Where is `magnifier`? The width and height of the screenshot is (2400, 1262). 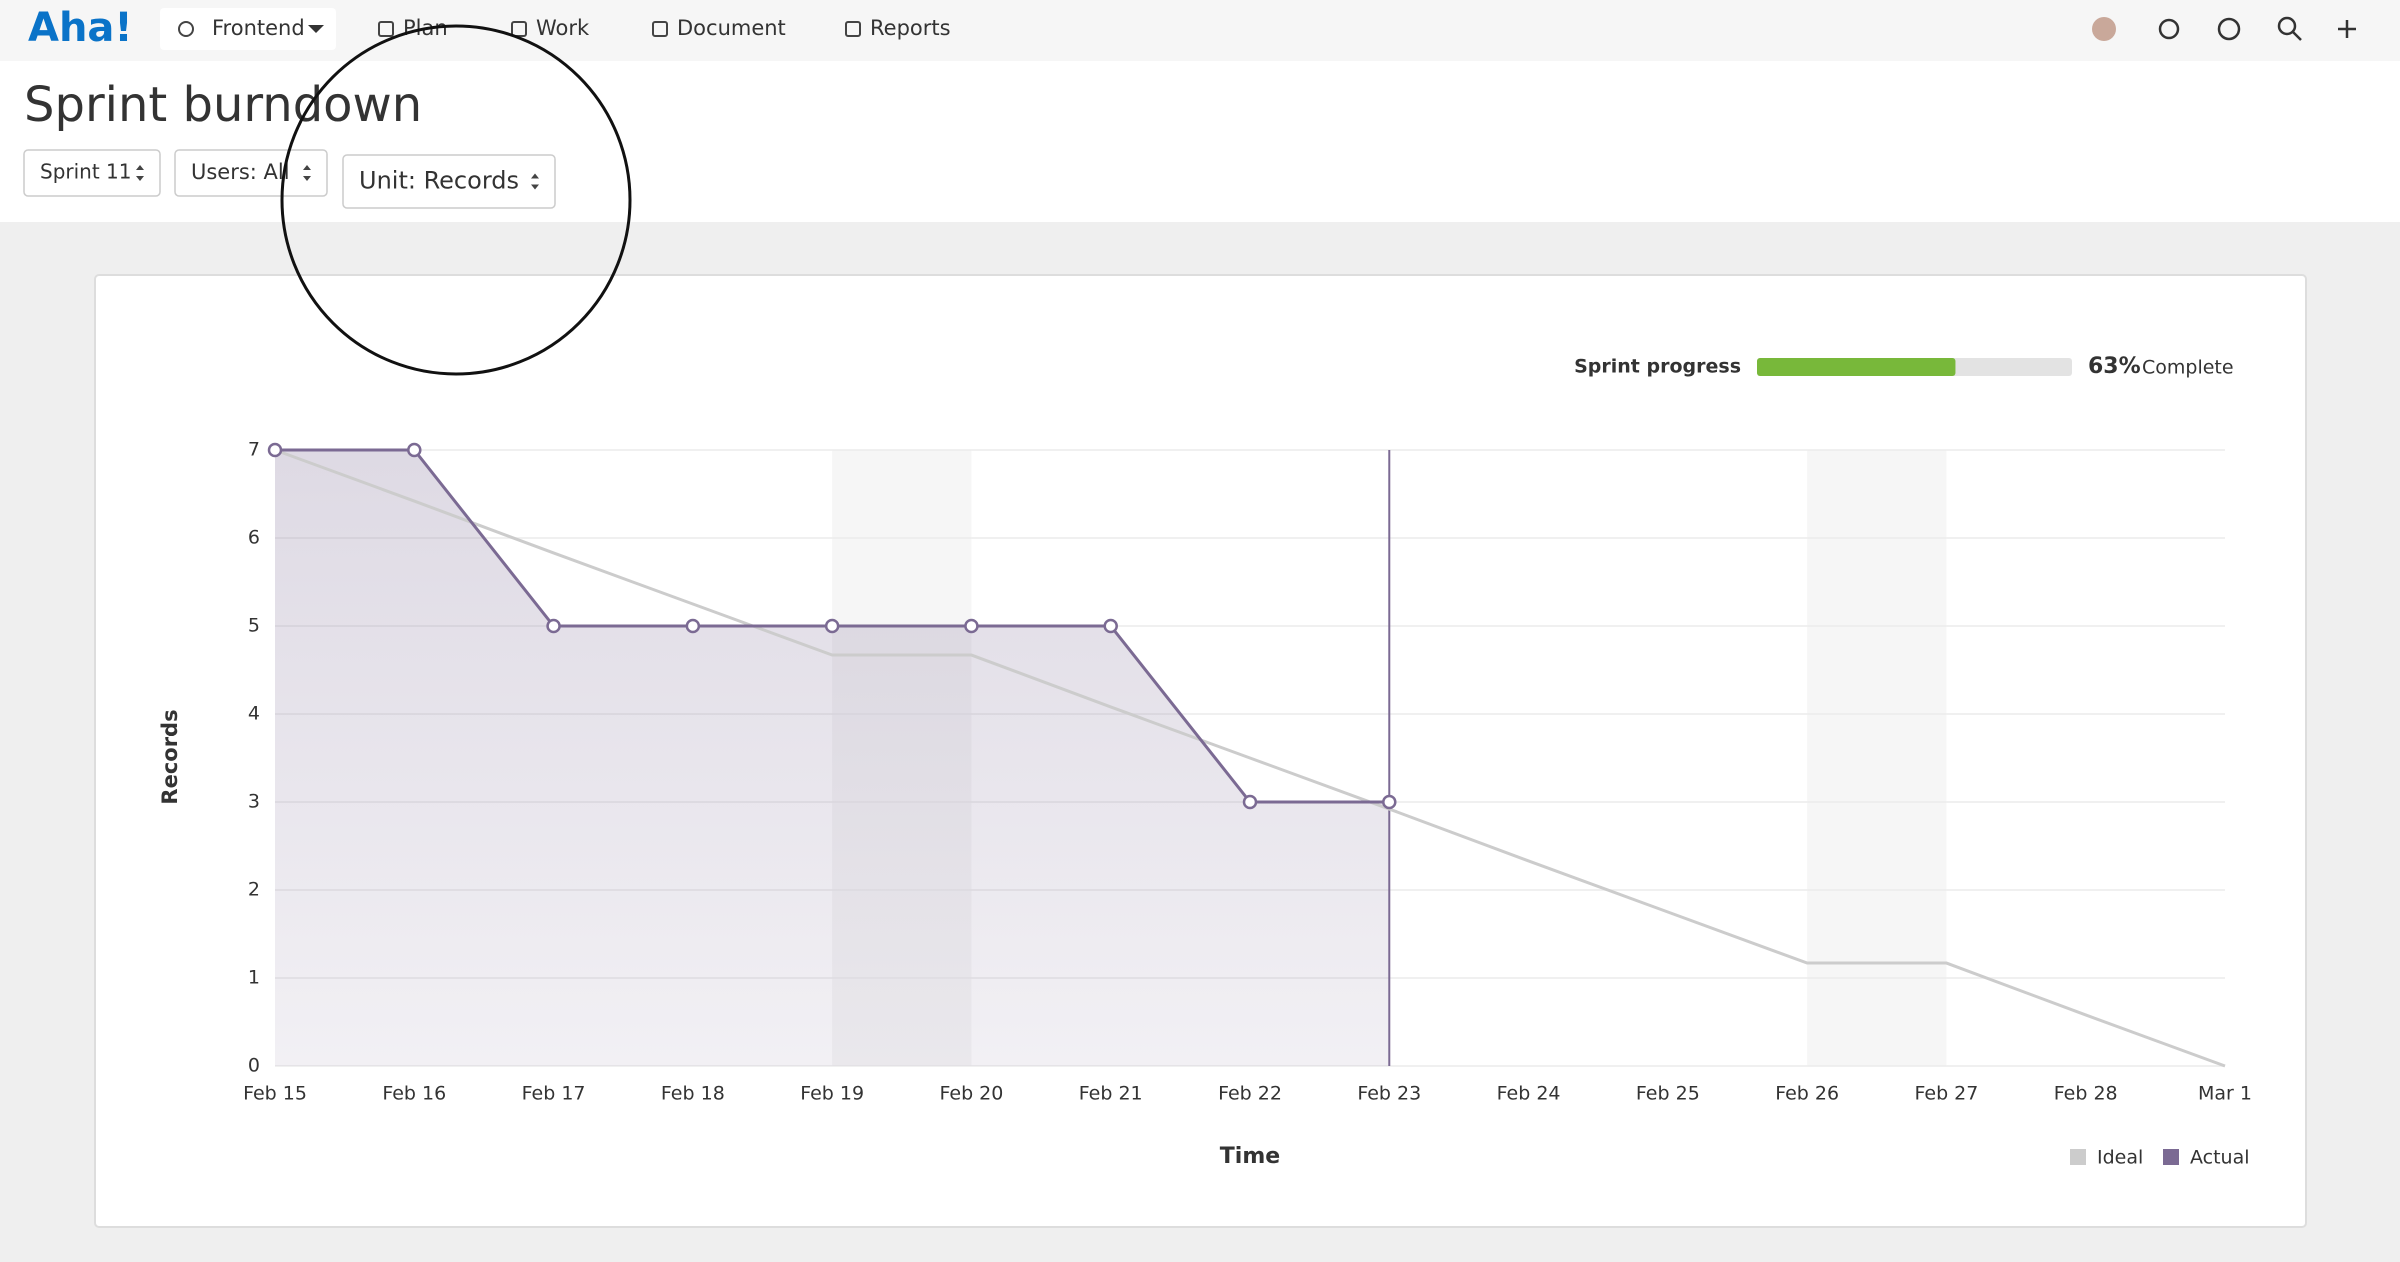 magnifier is located at coordinates (456, 200).